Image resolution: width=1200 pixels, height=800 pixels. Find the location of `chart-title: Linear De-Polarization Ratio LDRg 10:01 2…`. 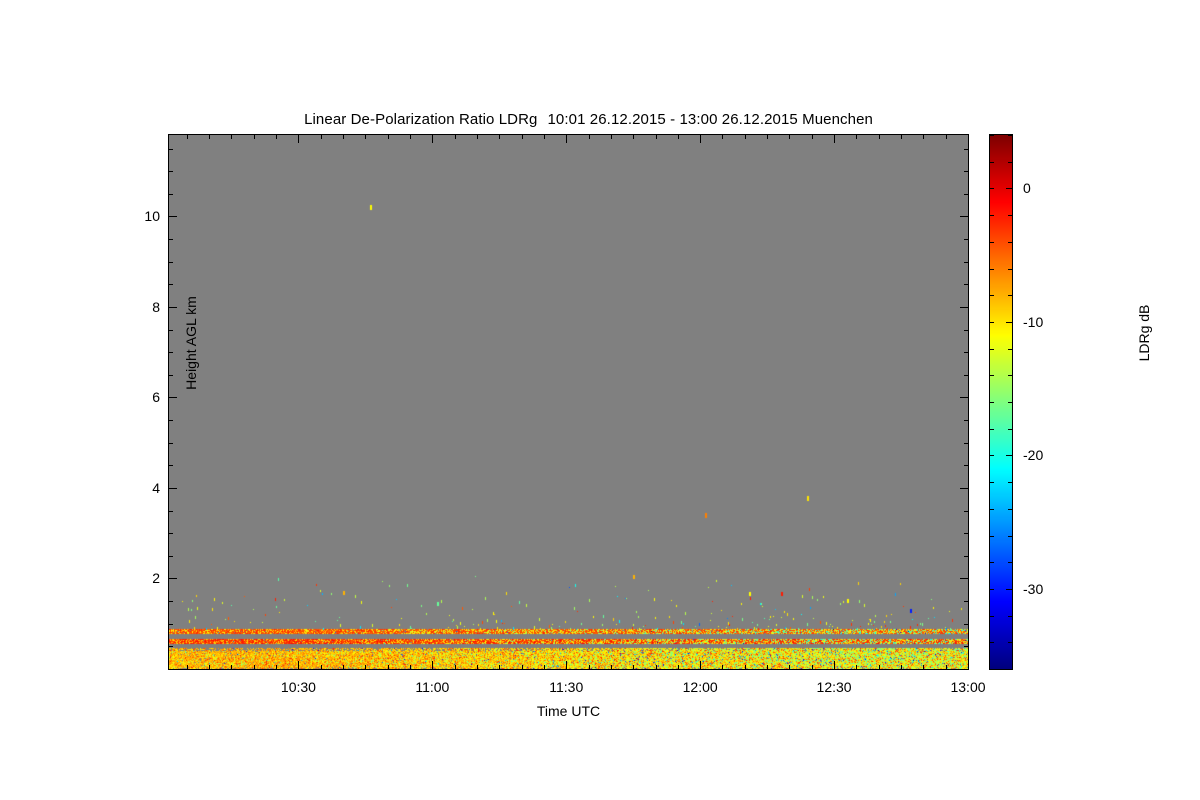

chart-title: Linear De-Polarization Ratio LDRg 10:01 2… is located at coordinates (580, 119).